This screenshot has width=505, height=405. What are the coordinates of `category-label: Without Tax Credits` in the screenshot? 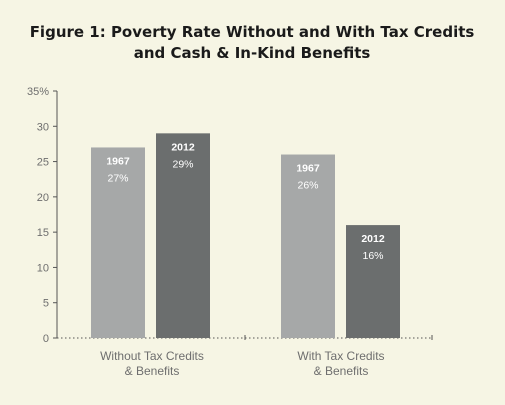 It's located at (152, 356).